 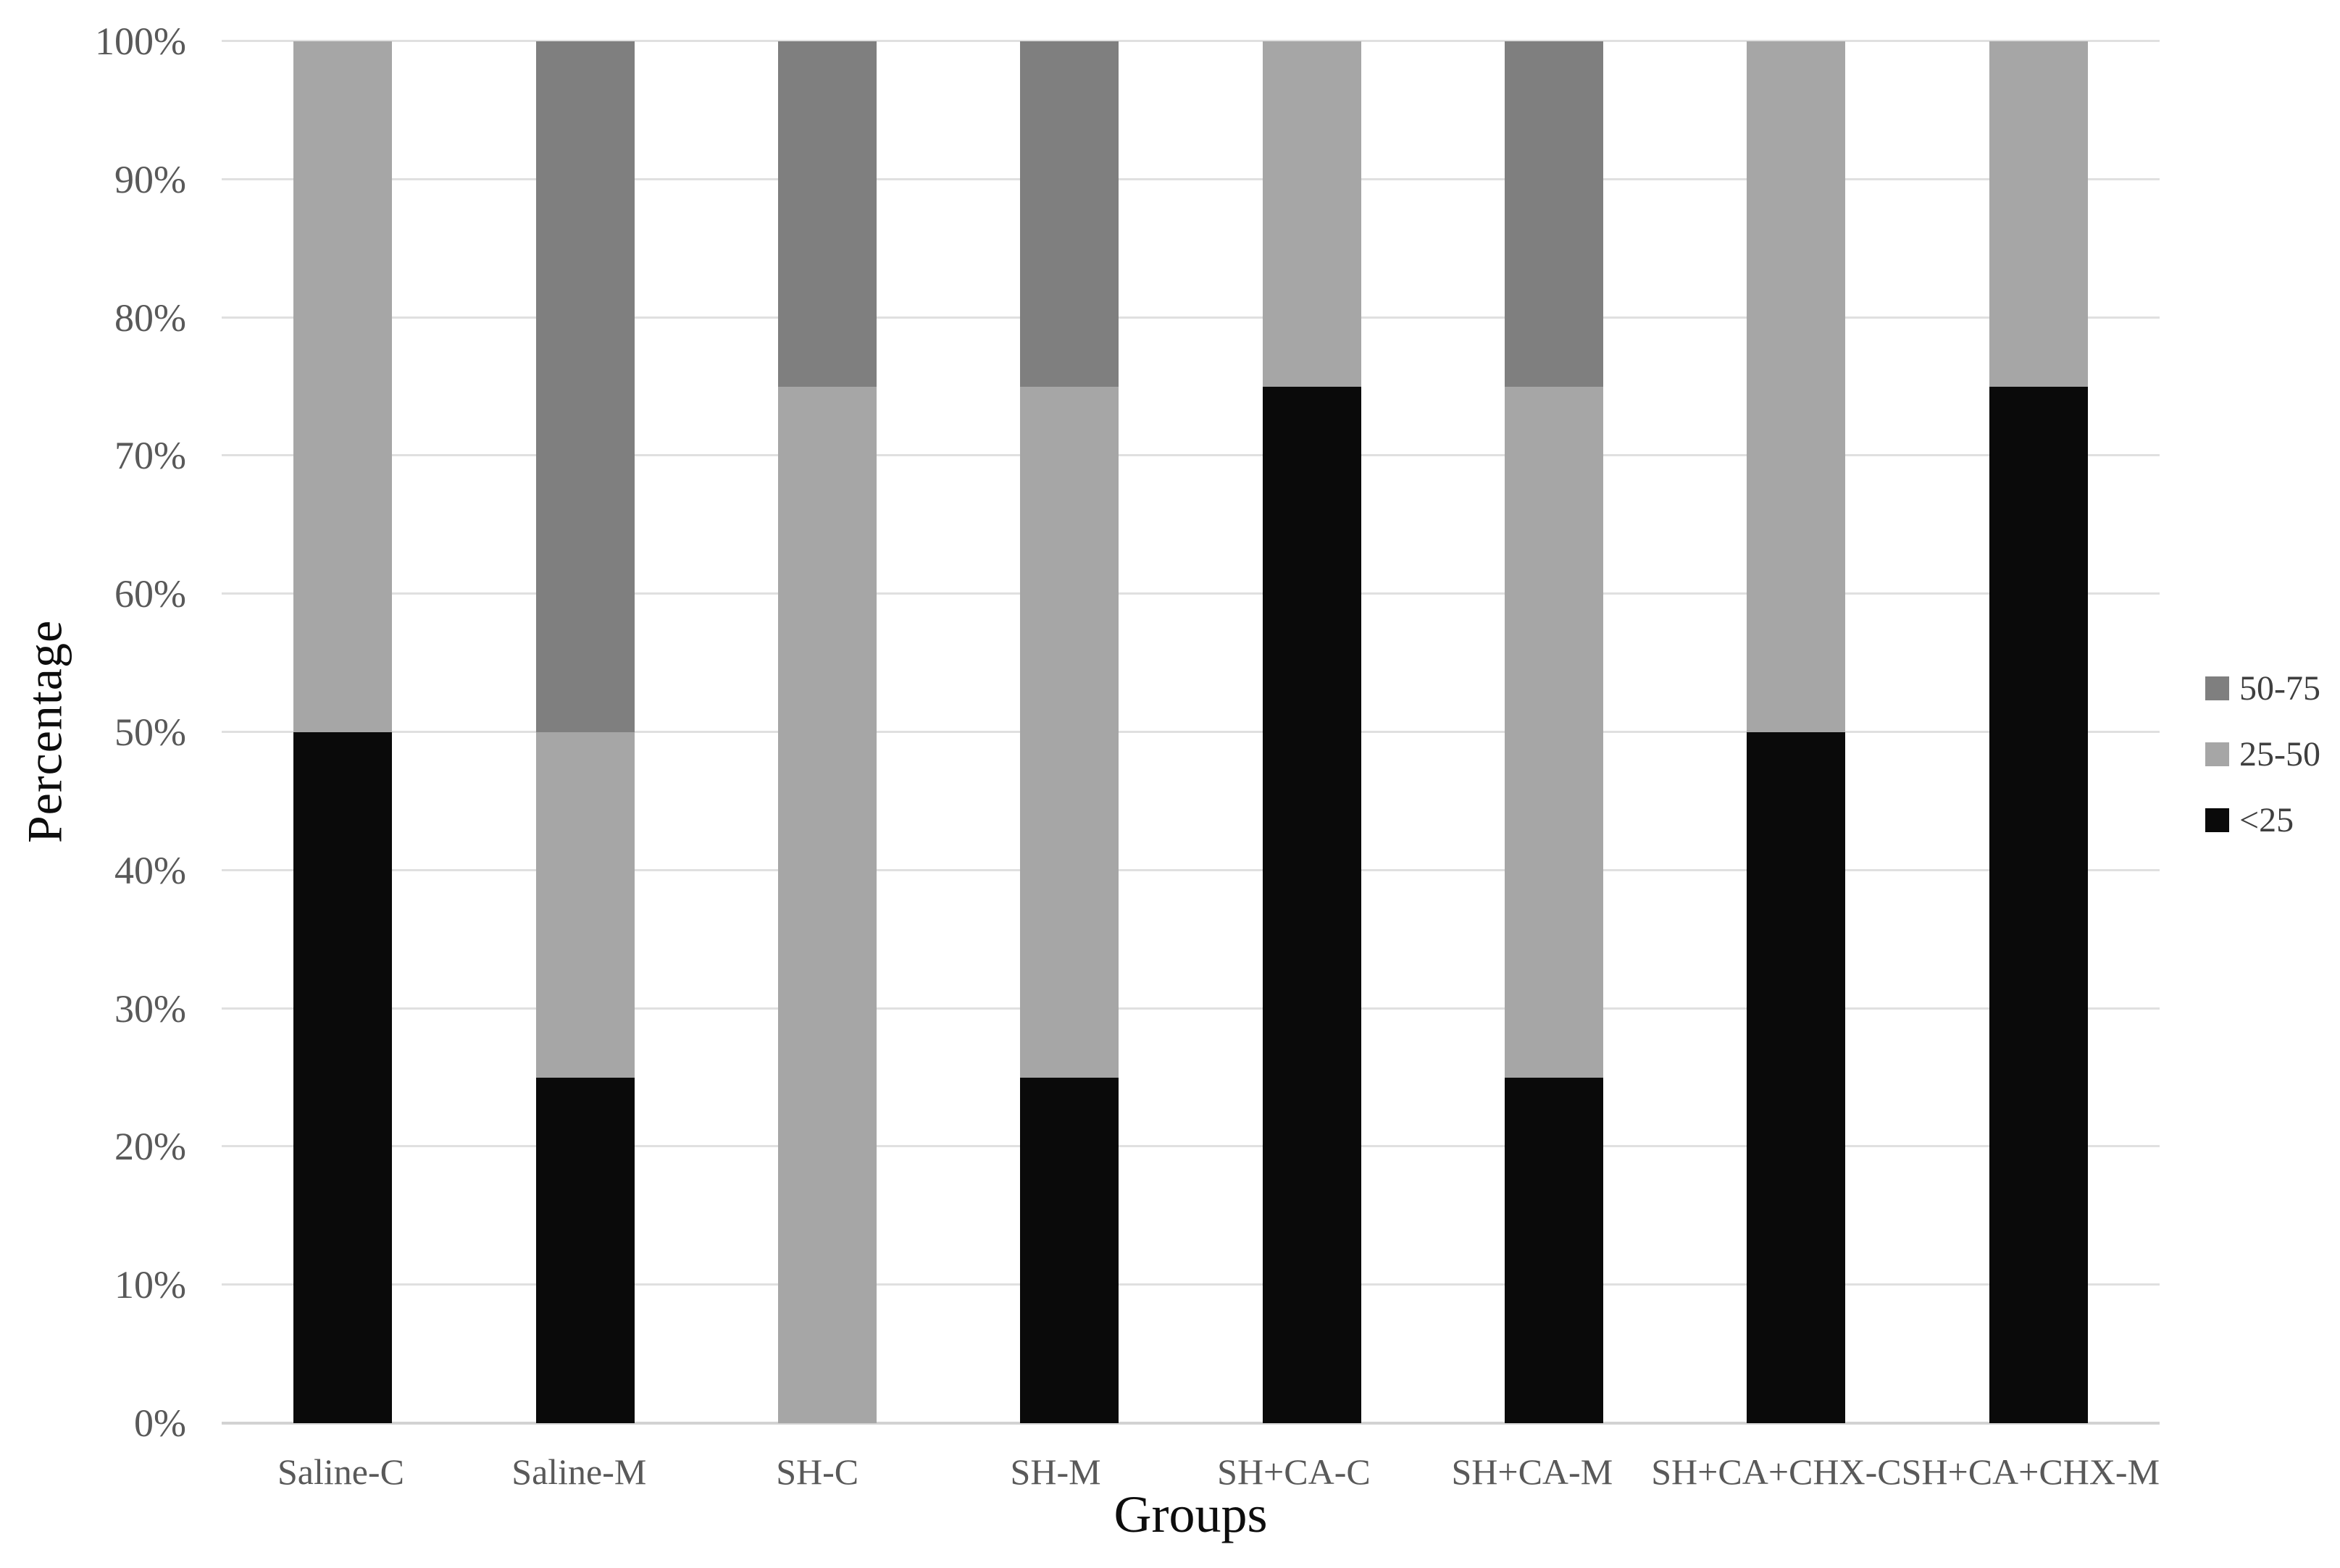 I want to click on x-axis-label-sh-c: SH-C, so click(x=817, y=1471).